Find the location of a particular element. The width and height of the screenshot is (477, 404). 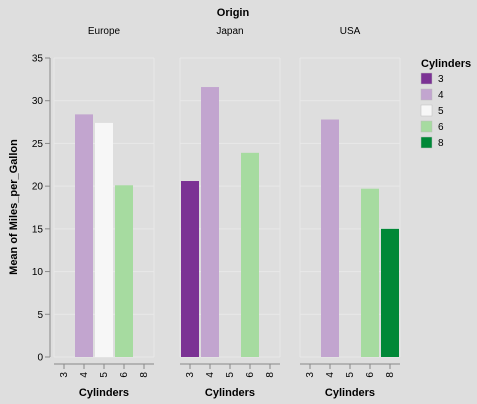

legend-label: 8 is located at coordinates (441, 143).